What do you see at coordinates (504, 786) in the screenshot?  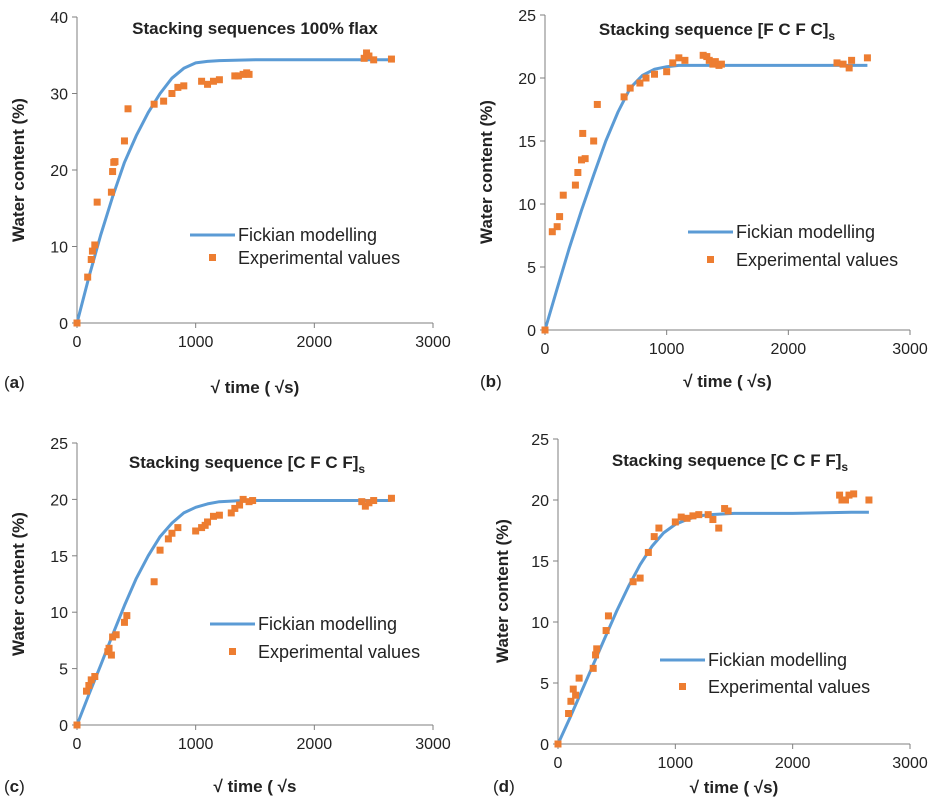 I see `panel-label-part: d` at bounding box center [504, 786].